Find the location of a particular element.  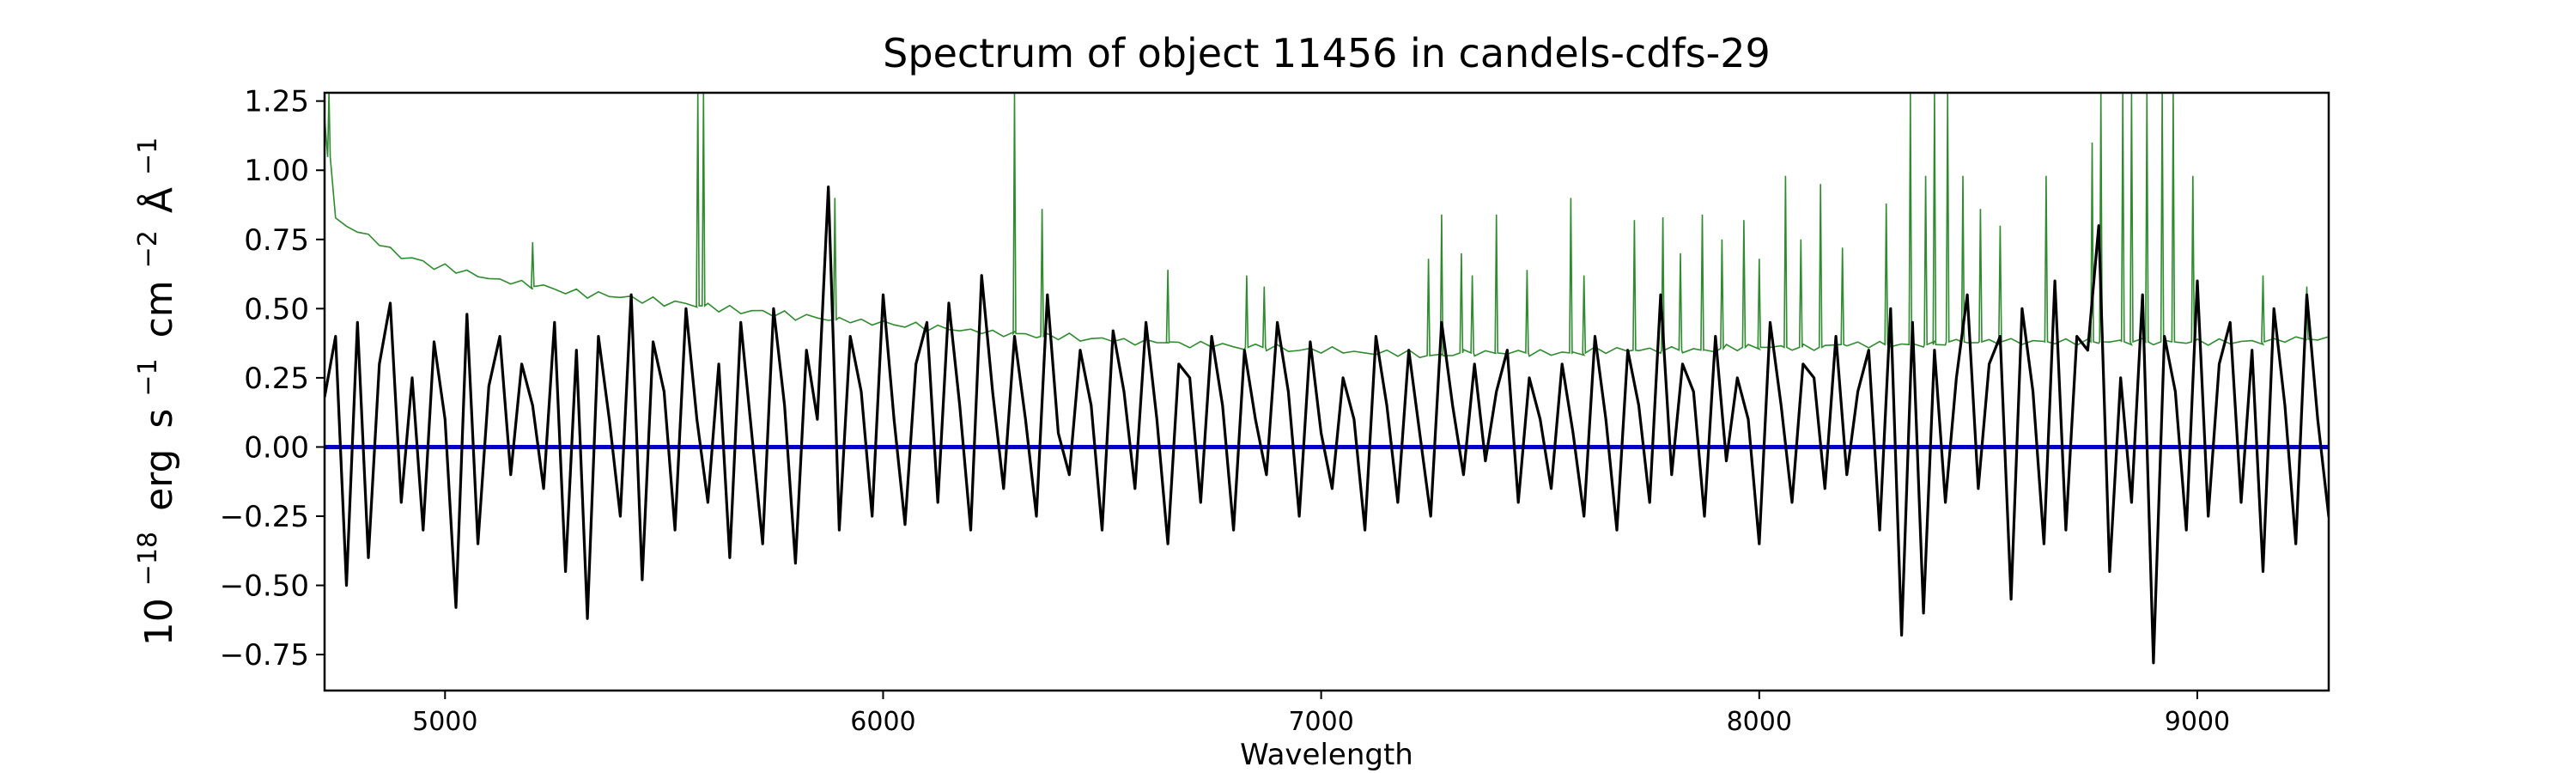

x-tick-label: 5000 is located at coordinates (444, 722).